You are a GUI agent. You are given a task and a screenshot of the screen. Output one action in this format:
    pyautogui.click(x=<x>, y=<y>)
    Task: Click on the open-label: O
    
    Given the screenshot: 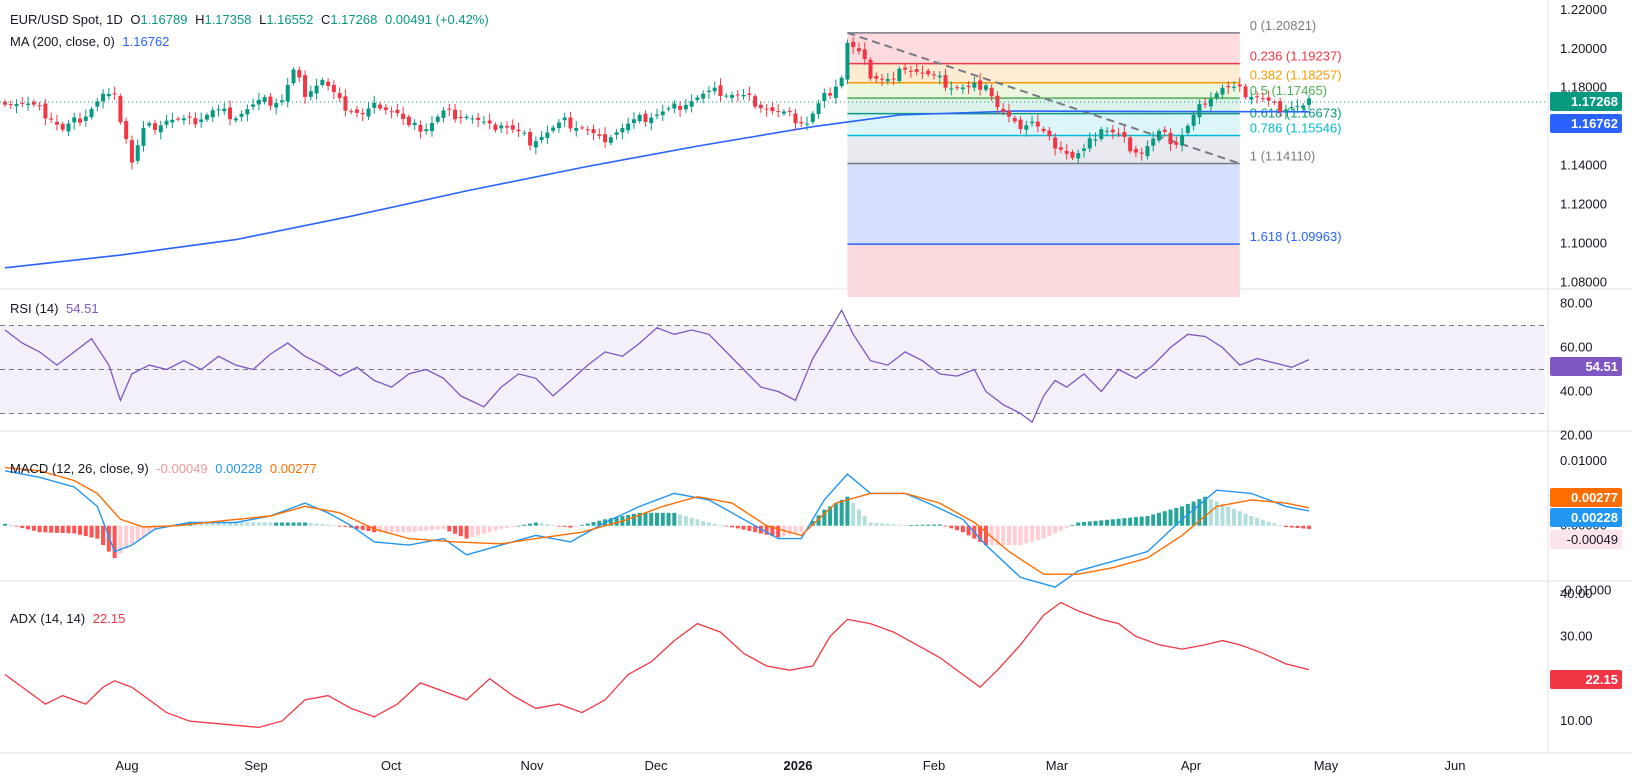 What is the action you would take?
    pyautogui.click(x=135, y=19)
    